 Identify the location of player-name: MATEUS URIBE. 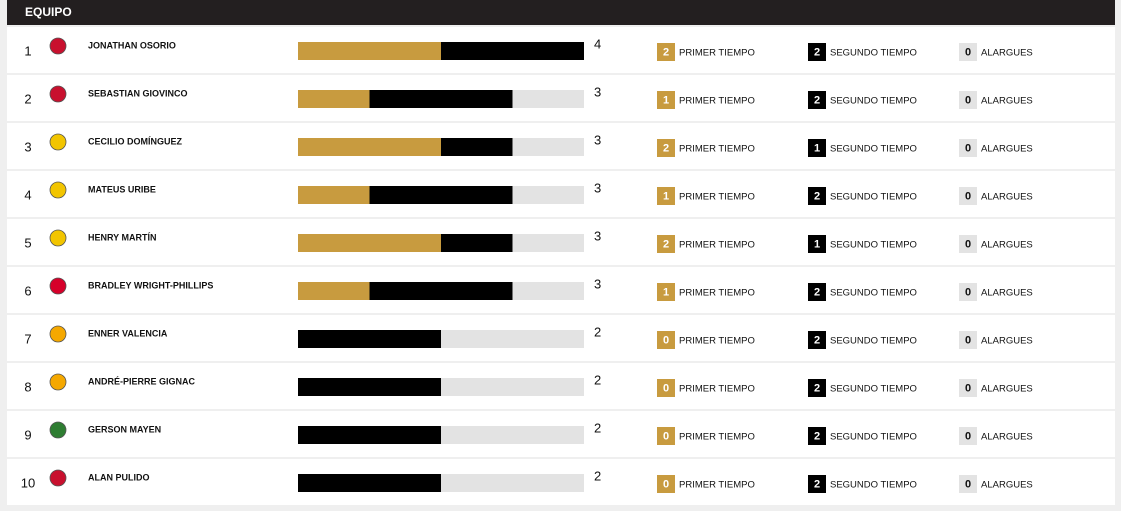
(122, 189).